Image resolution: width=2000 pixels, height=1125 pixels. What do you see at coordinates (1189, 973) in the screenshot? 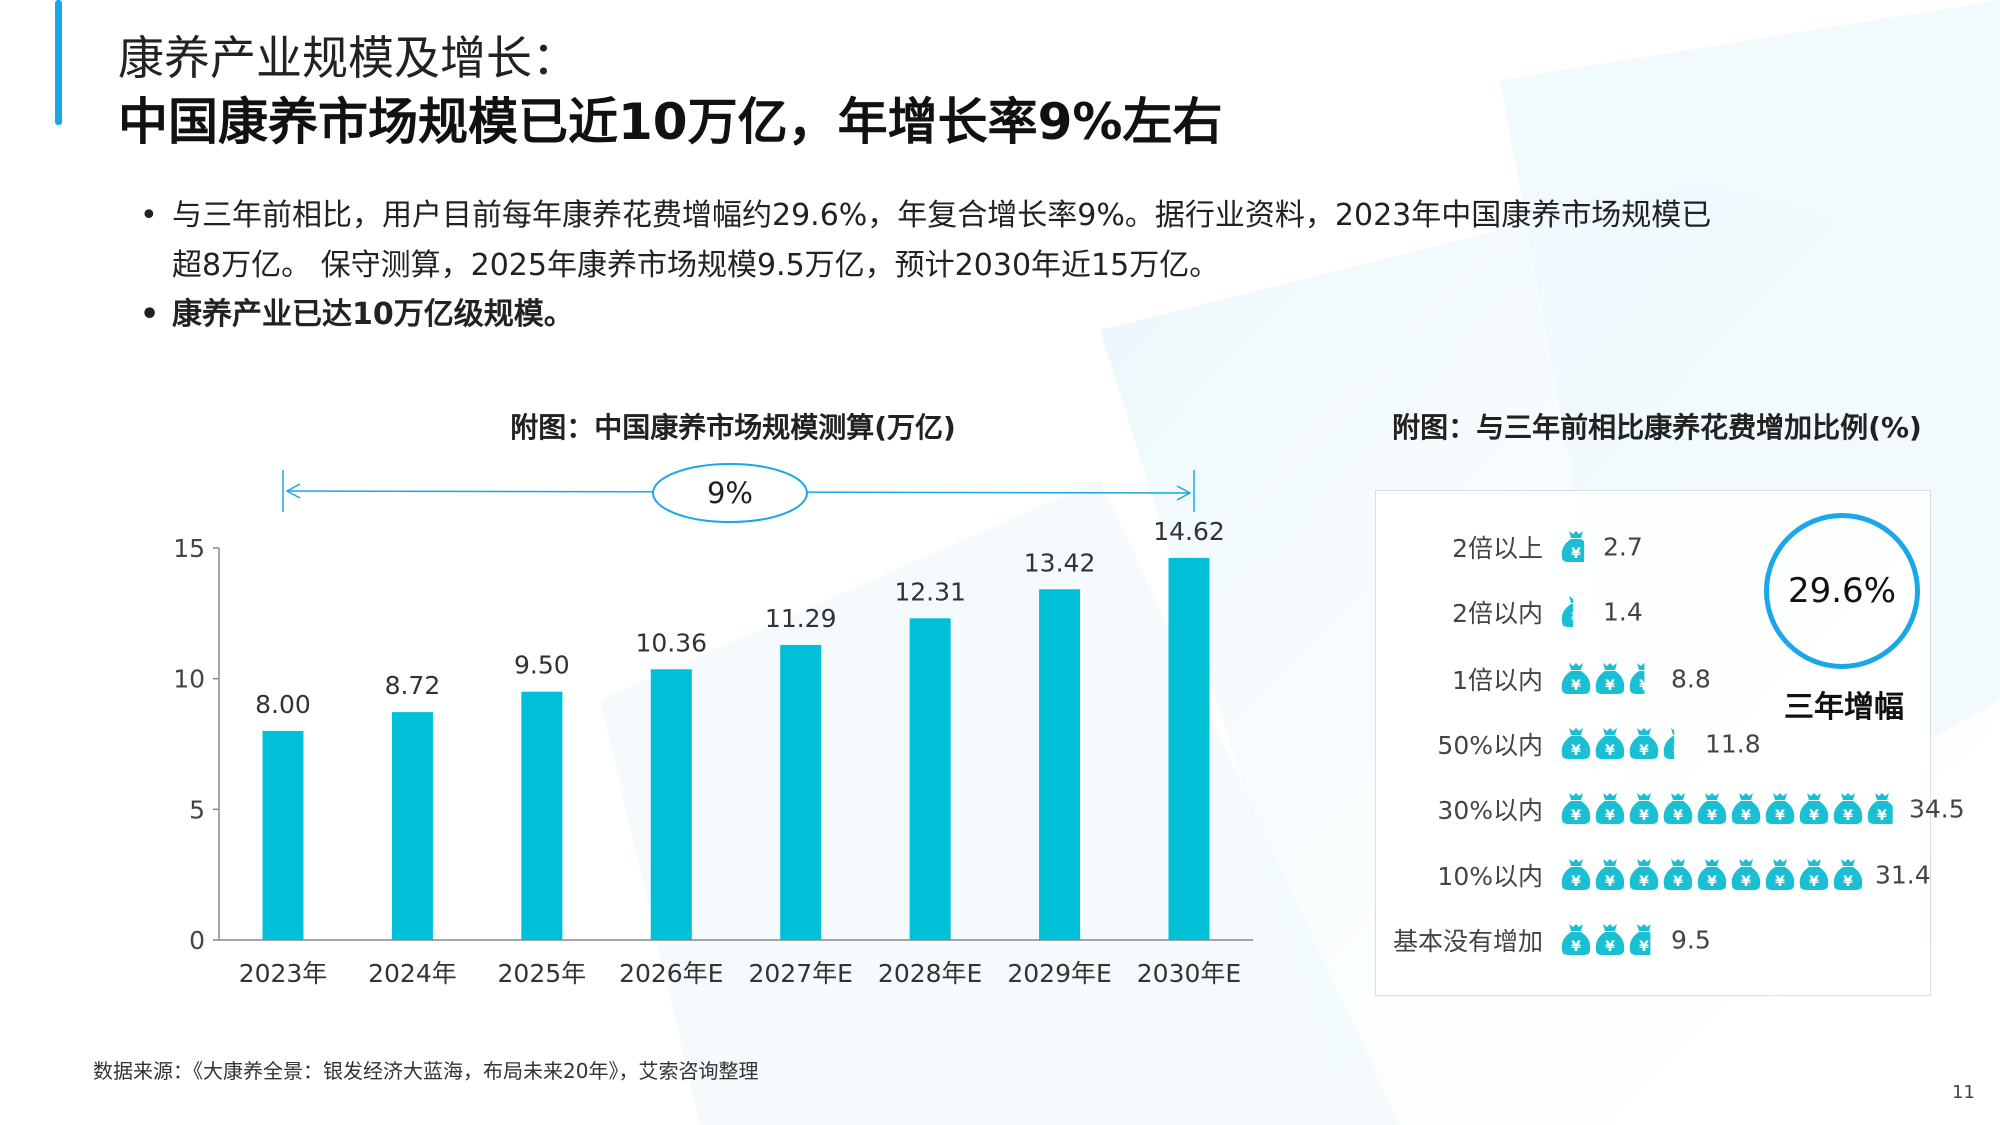
I see `x-tick-label: 2030年E` at bounding box center [1189, 973].